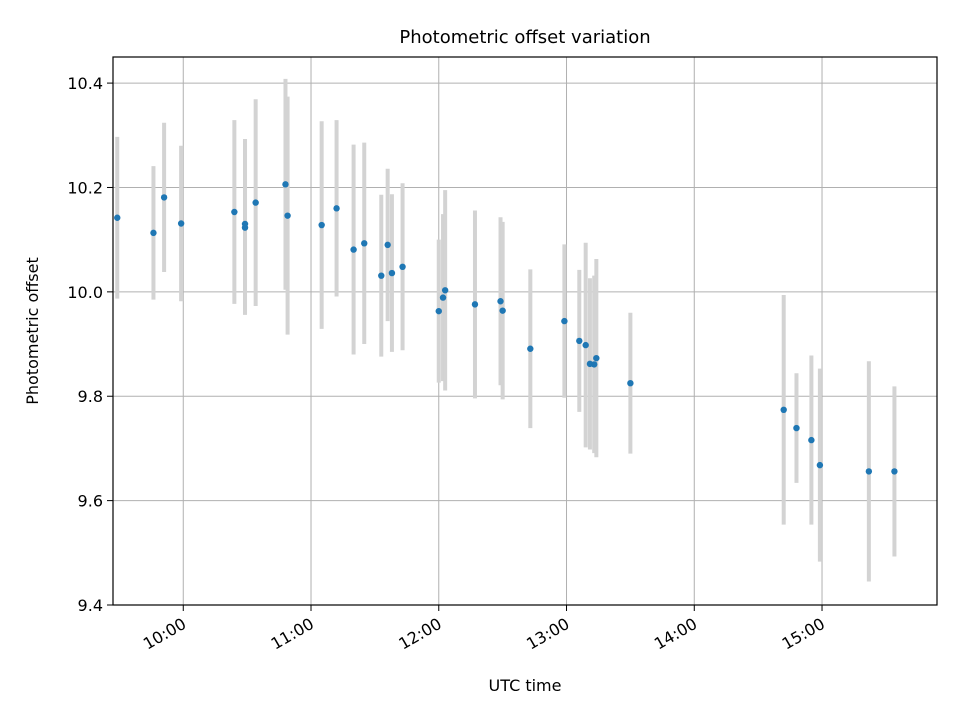  Describe the element at coordinates (90, 344) in the screenshot. I see `y-axis-ticks: 9.4 9.6 9.8 10.0 10.2 10.4` at that location.